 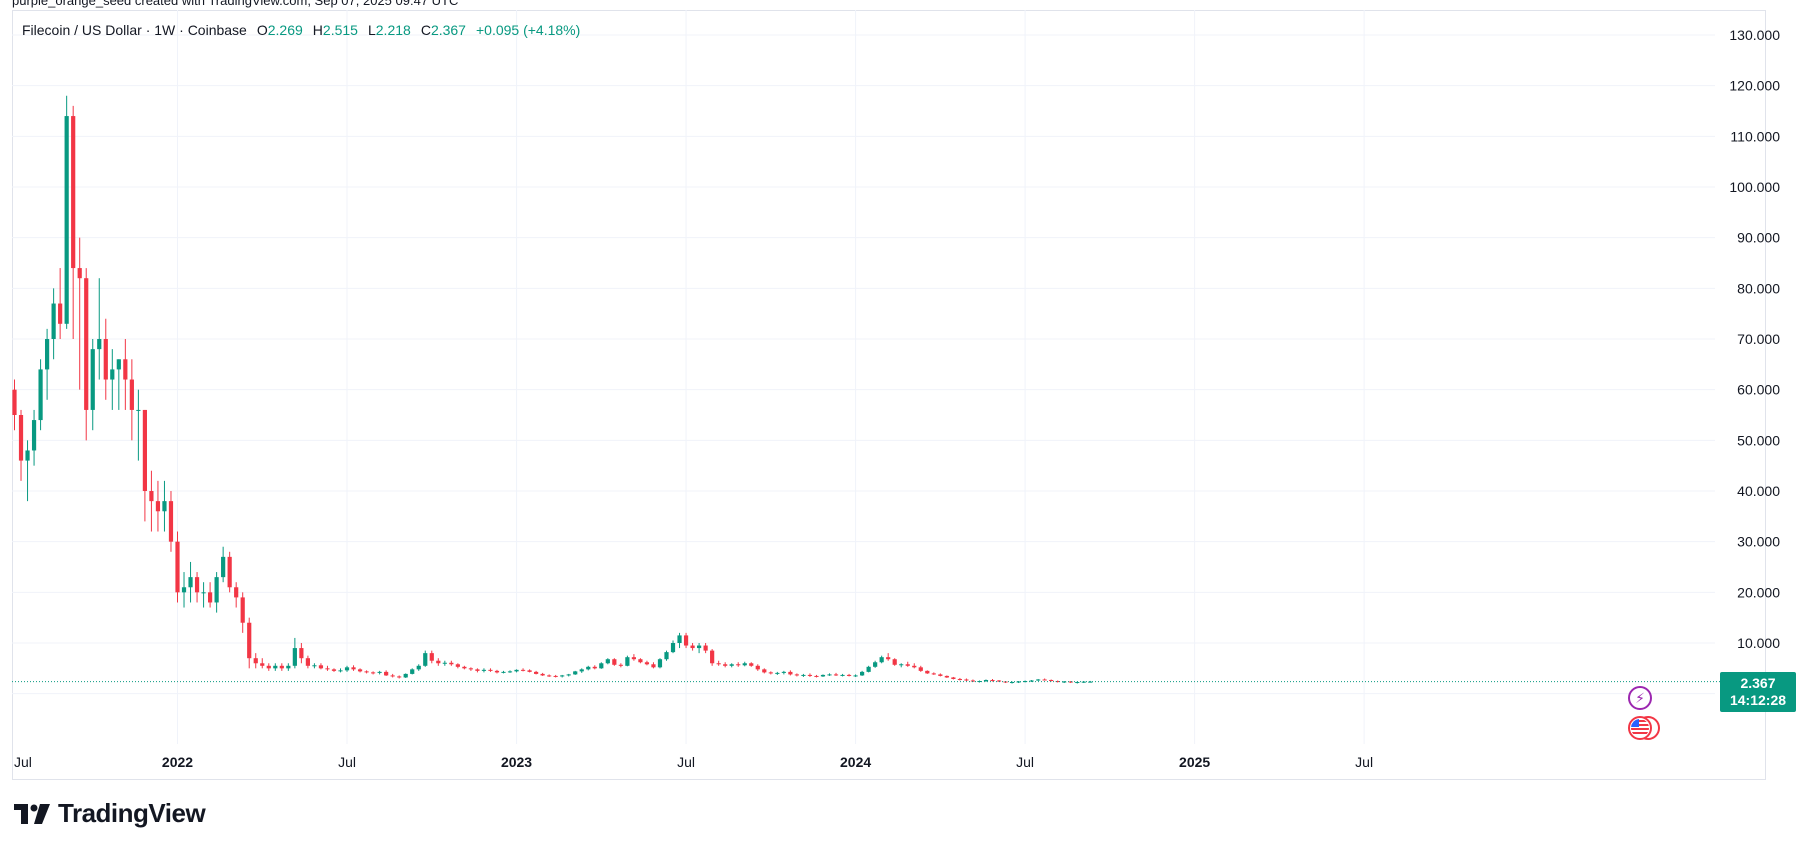 I want to click on high-value: 2.515, so click(x=340, y=30).